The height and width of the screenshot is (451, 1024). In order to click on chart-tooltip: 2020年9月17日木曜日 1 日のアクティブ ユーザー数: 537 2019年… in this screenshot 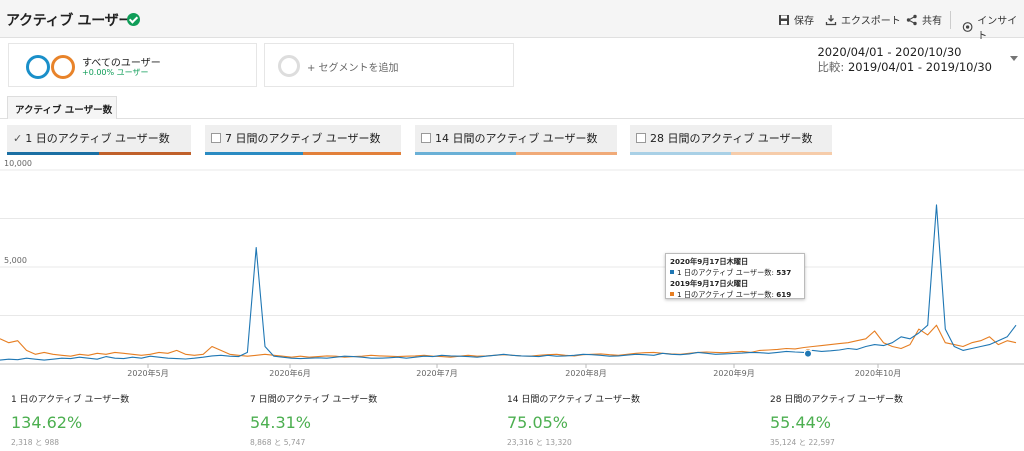, I will do `click(735, 276)`.